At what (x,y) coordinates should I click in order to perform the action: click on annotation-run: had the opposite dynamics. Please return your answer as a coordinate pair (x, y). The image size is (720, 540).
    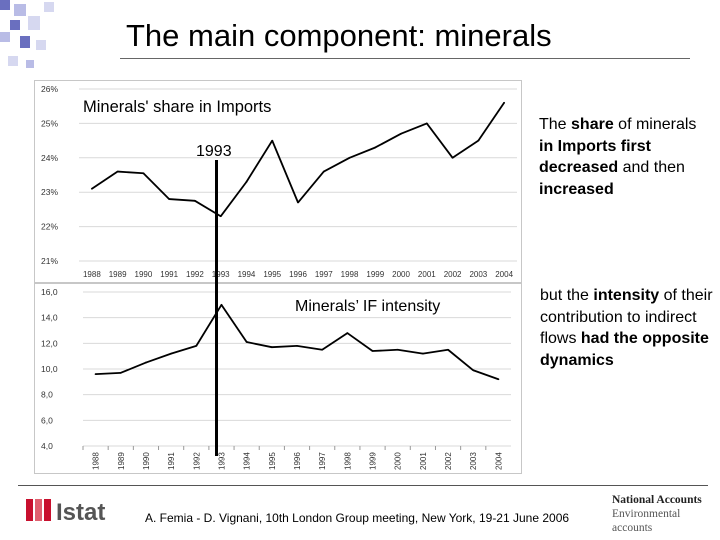
    Looking at the image, I should click on (624, 349).